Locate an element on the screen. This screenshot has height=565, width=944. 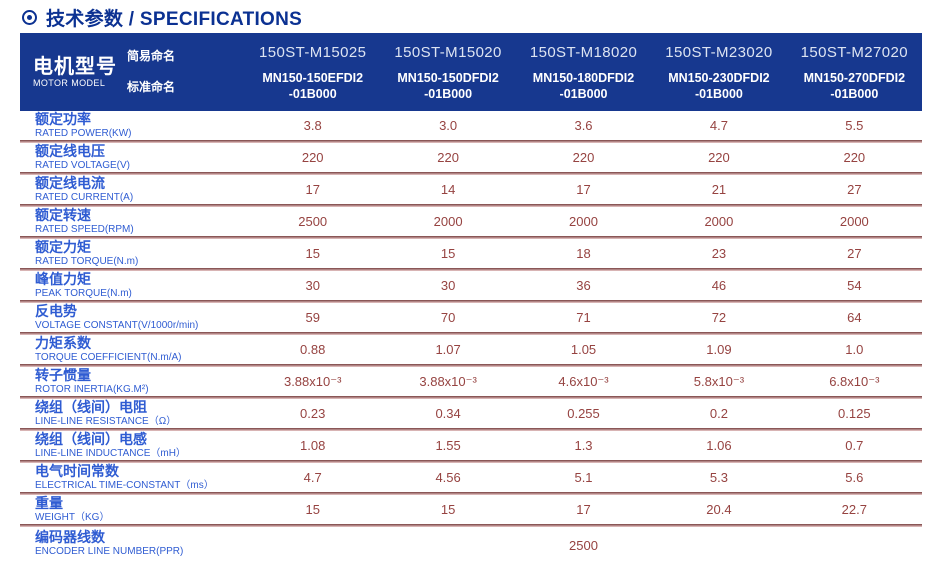
model-standard-name: MN150-150EFDI2 -01B000 is located at coordinates (313, 85).